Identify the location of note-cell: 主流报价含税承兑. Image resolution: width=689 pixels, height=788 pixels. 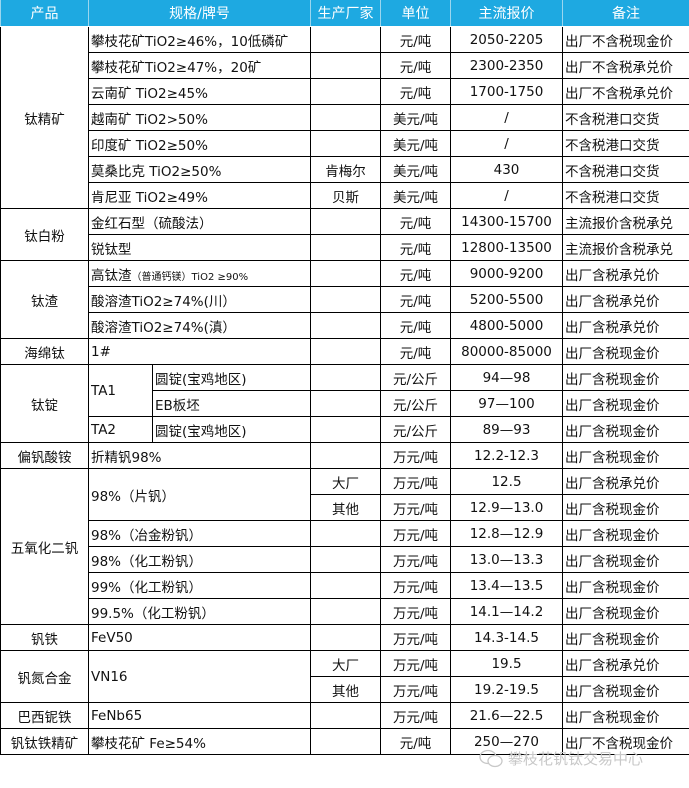
(625, 221).